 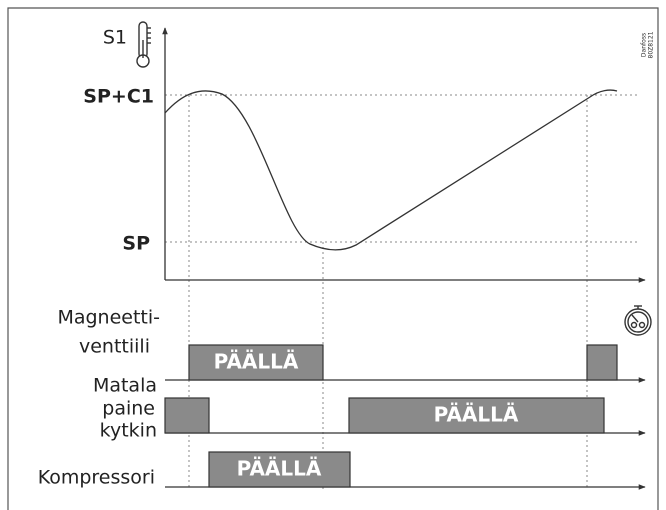 I want to click on row-label: Kompressori, so click(x=96, y=478).